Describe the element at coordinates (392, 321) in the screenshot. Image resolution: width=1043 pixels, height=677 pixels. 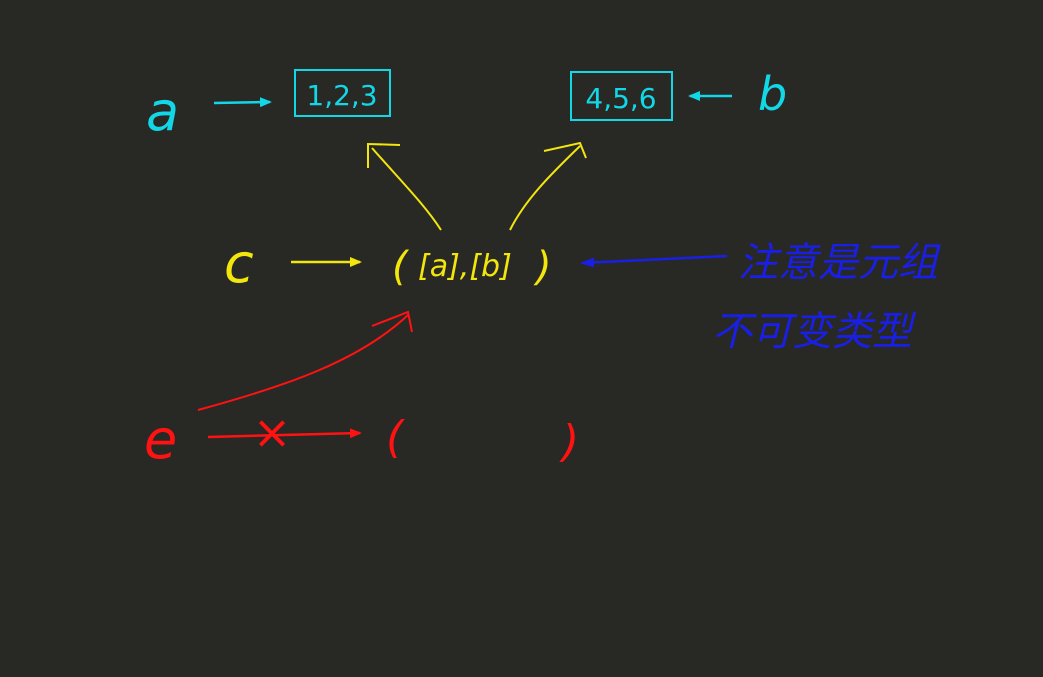
I see `arrow-head-e-to-tuple` at that location.